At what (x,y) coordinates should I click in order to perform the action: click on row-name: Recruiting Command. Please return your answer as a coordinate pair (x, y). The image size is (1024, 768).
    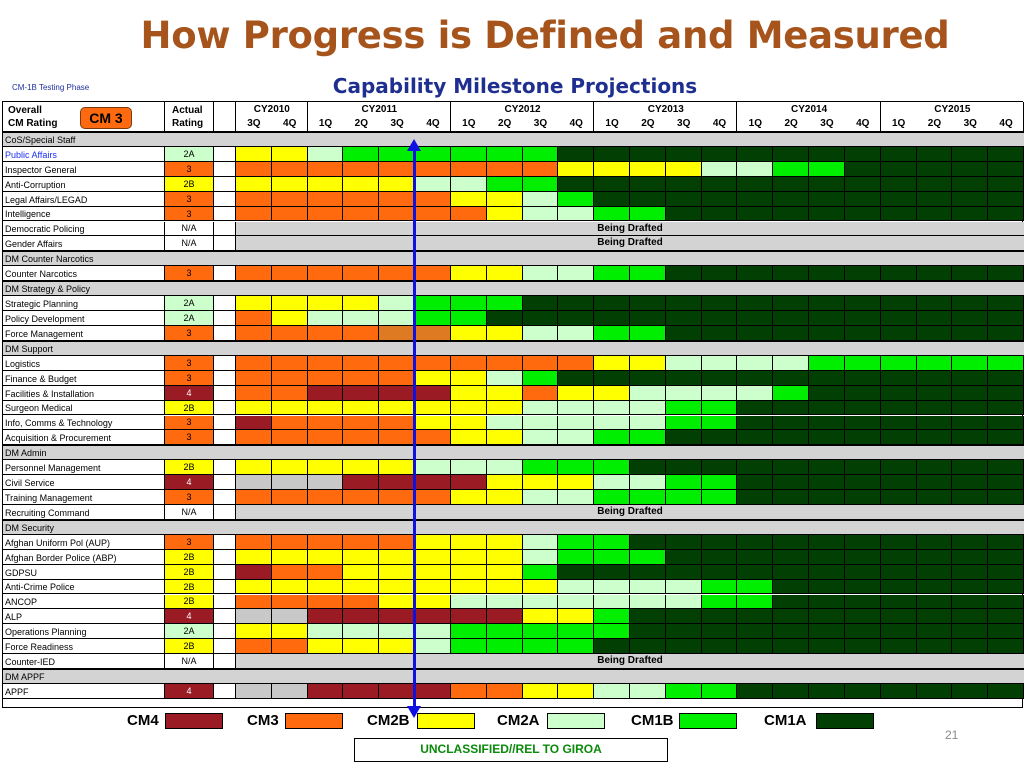
    Looking at the image, I should click on (84, 512).